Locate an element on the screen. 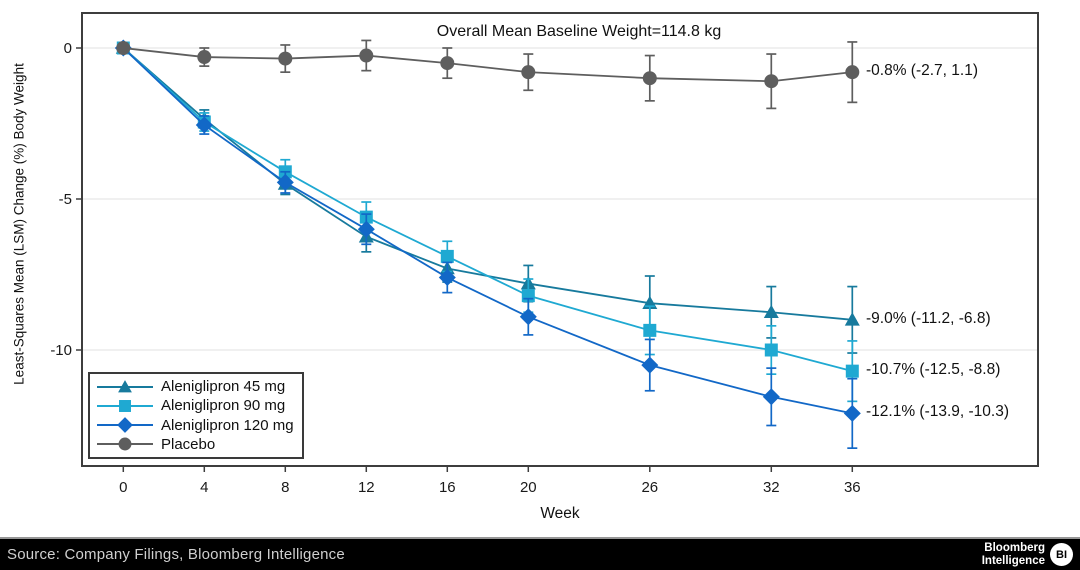 The height and width of the screenshot is (570, 1080). baseline-weight-annotation: Overall Mean Baseline Weight=114.8 kg is located at coordinates (579, 31).